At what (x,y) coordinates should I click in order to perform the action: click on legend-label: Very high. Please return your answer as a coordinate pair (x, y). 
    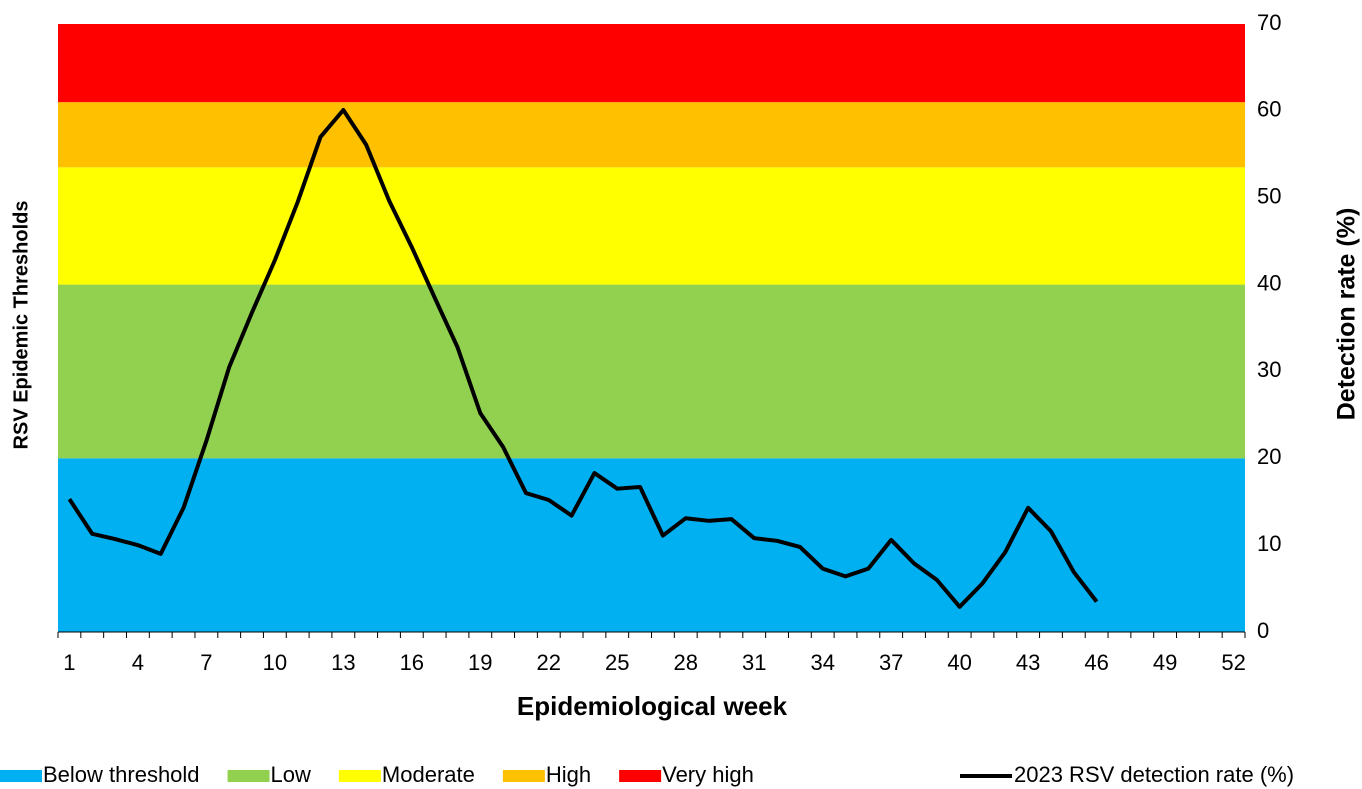
    Looking at the image, I should click on (708, 774).